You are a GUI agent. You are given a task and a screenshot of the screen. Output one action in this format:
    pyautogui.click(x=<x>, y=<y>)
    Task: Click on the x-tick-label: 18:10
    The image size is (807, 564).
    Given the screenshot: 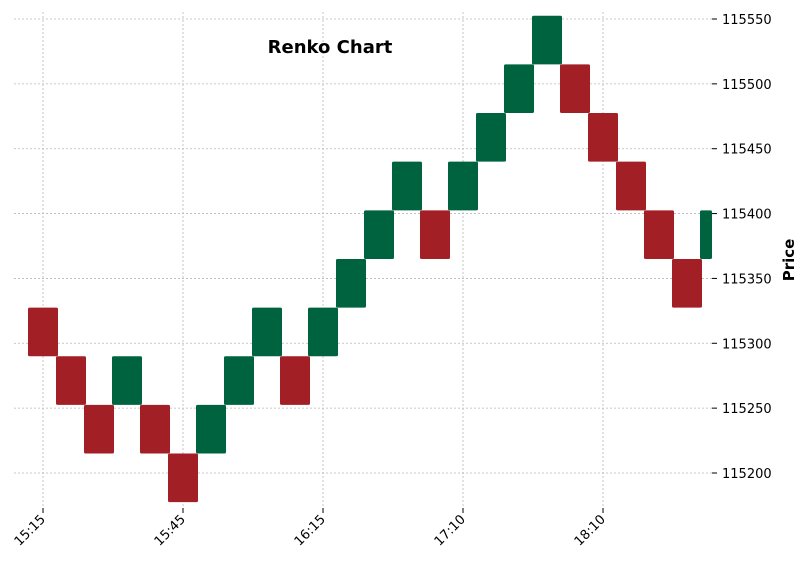 What is the action you would take?
    pyautogui.click(x=590, y=530)
    